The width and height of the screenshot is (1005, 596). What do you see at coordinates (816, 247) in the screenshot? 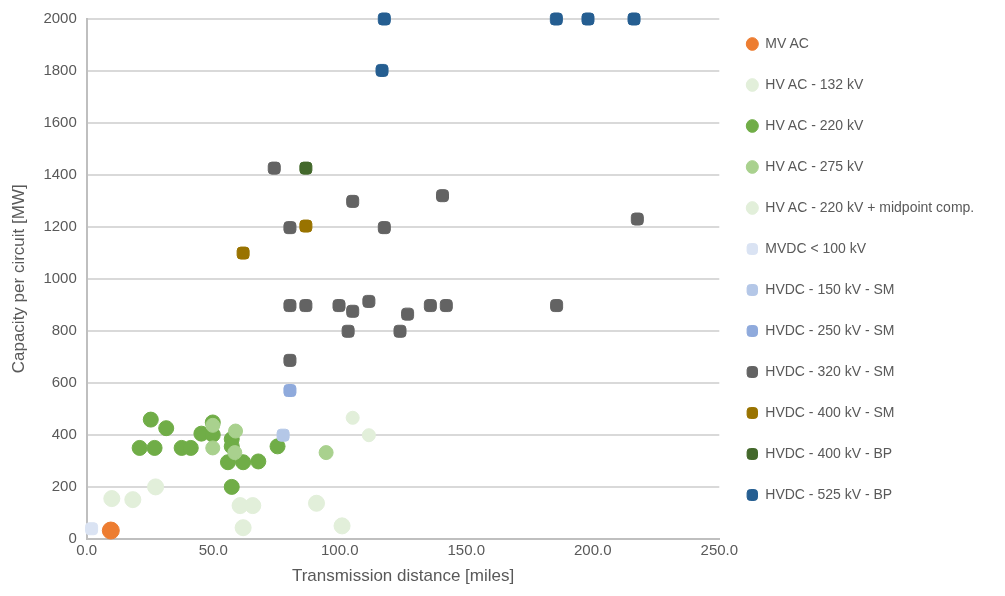
I see `legend-label: MVDC < 100 kV` at bounding box center [816, 247].